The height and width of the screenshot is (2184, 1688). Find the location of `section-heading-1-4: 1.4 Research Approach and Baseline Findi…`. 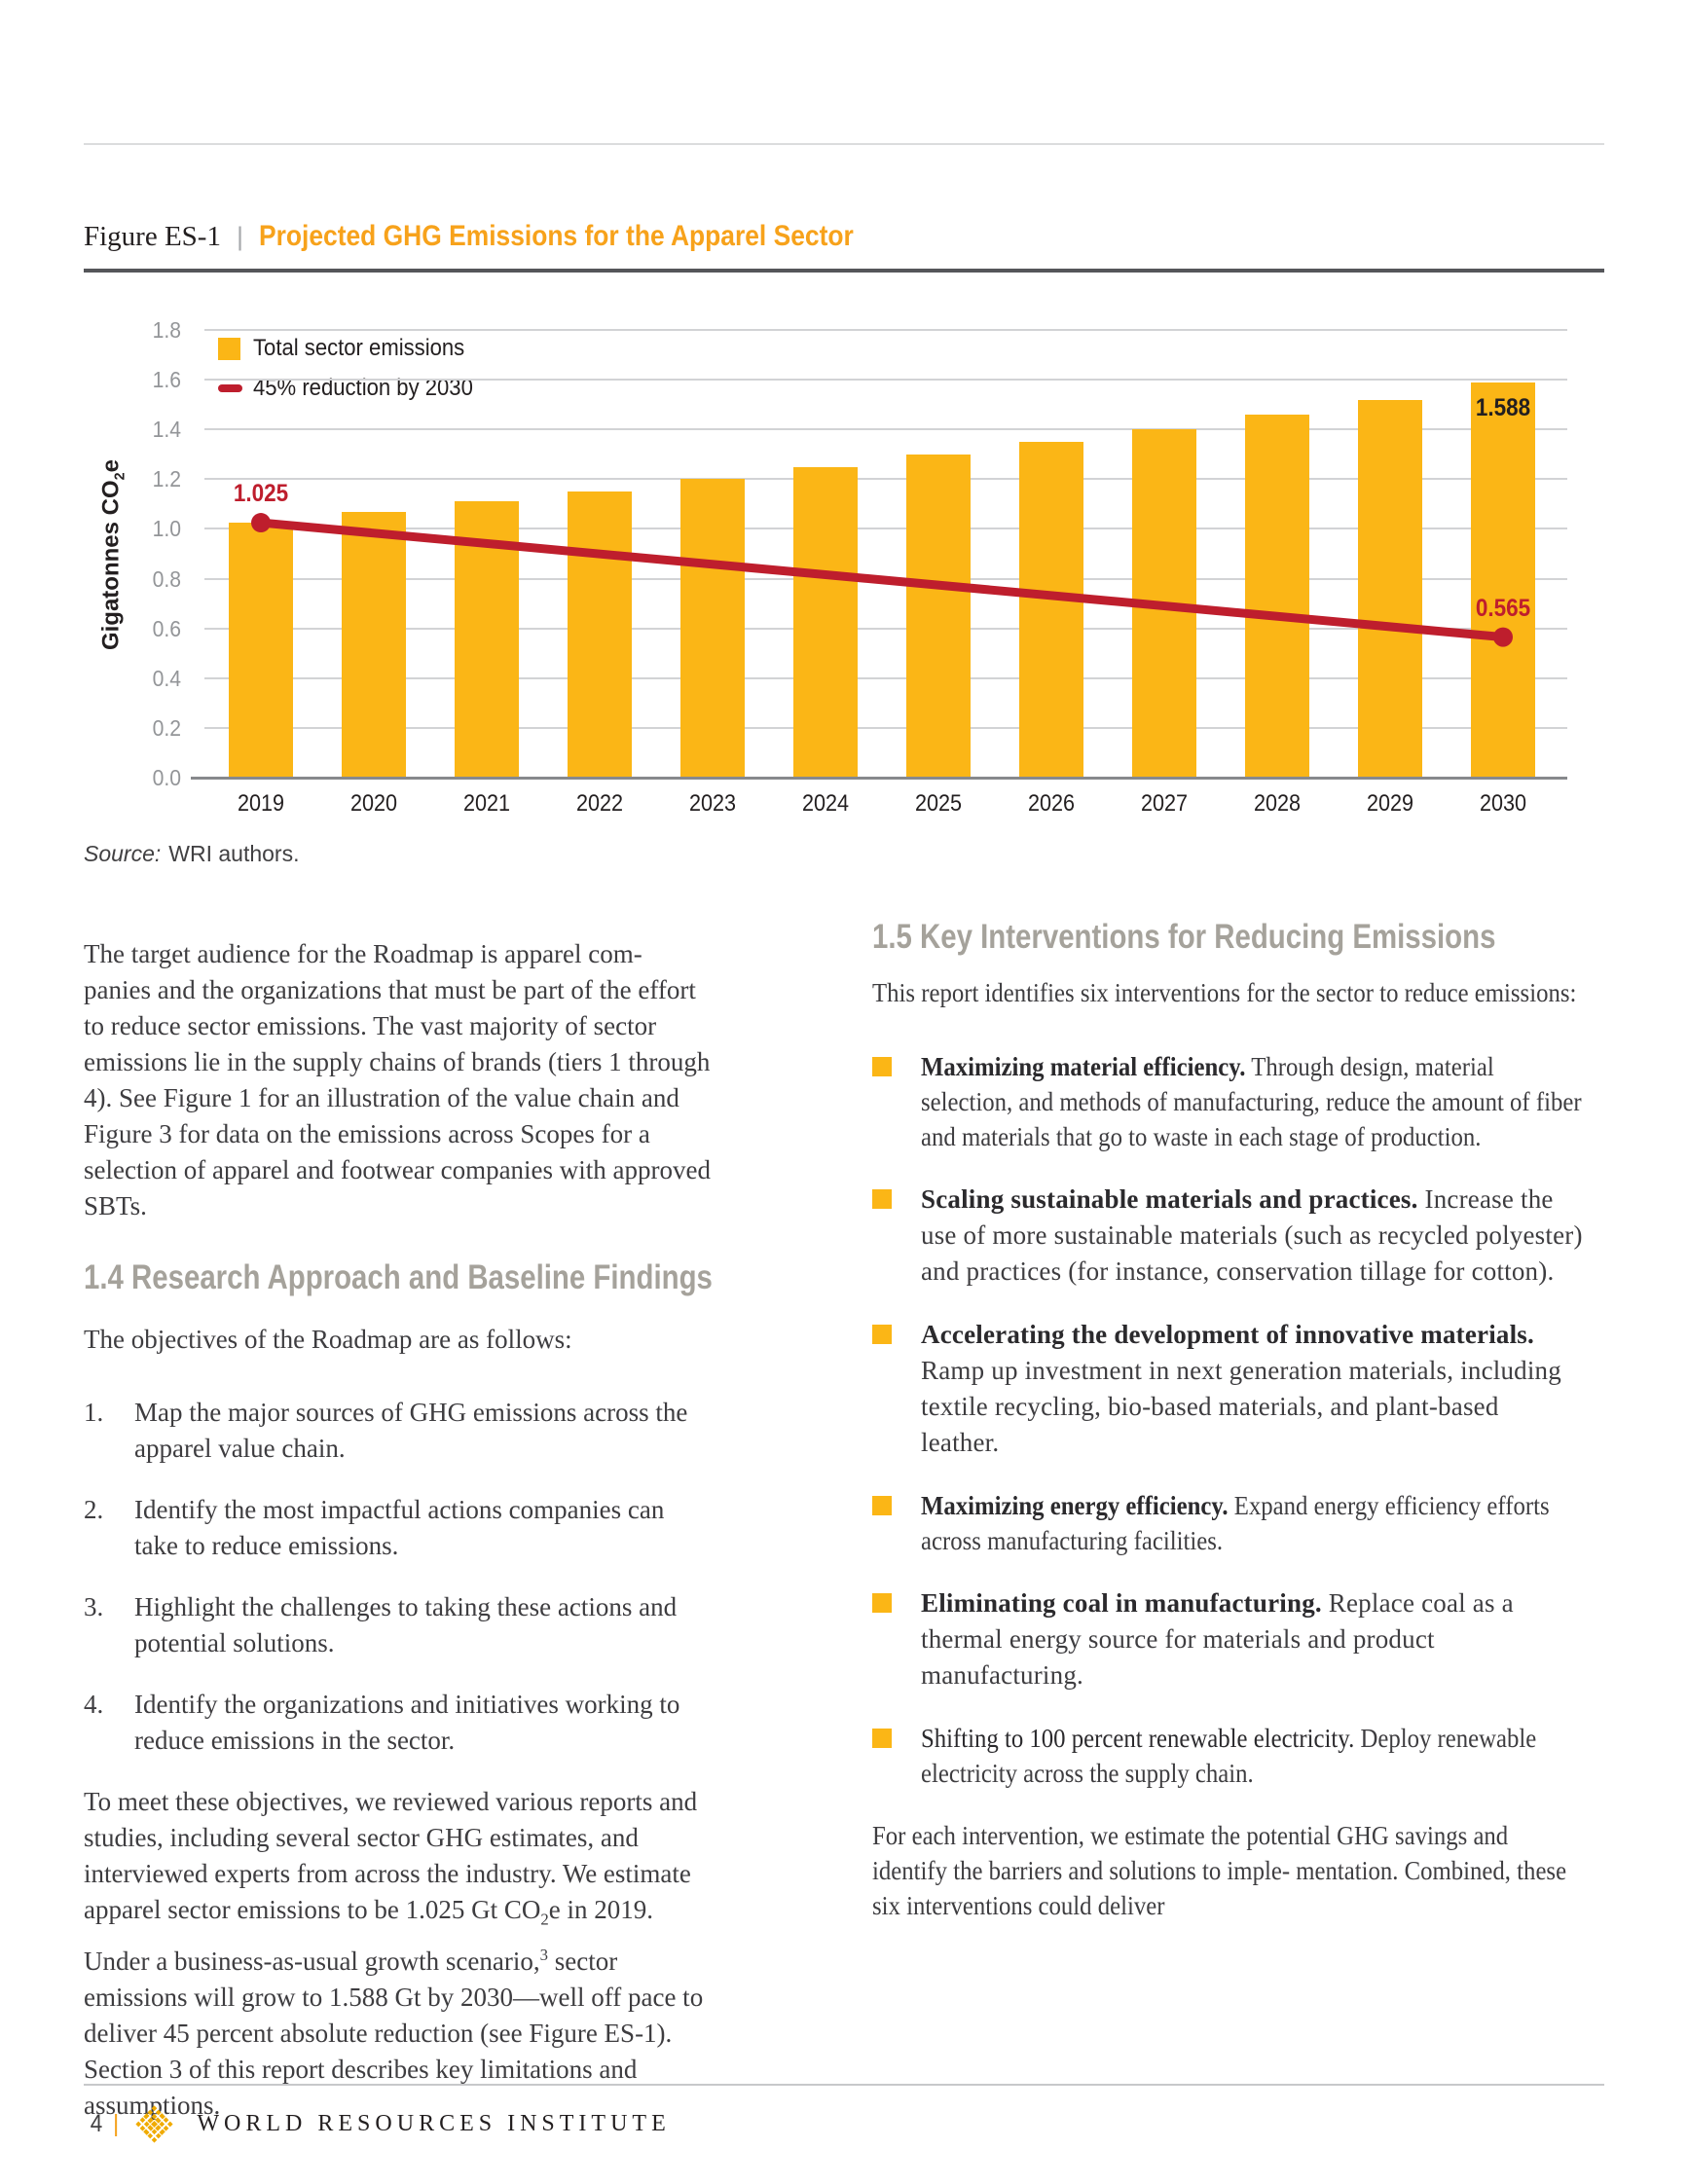

section-heading-1-4: 1.4 Research Approach and Baseline Findi… is located at coordinates (398, 1277).